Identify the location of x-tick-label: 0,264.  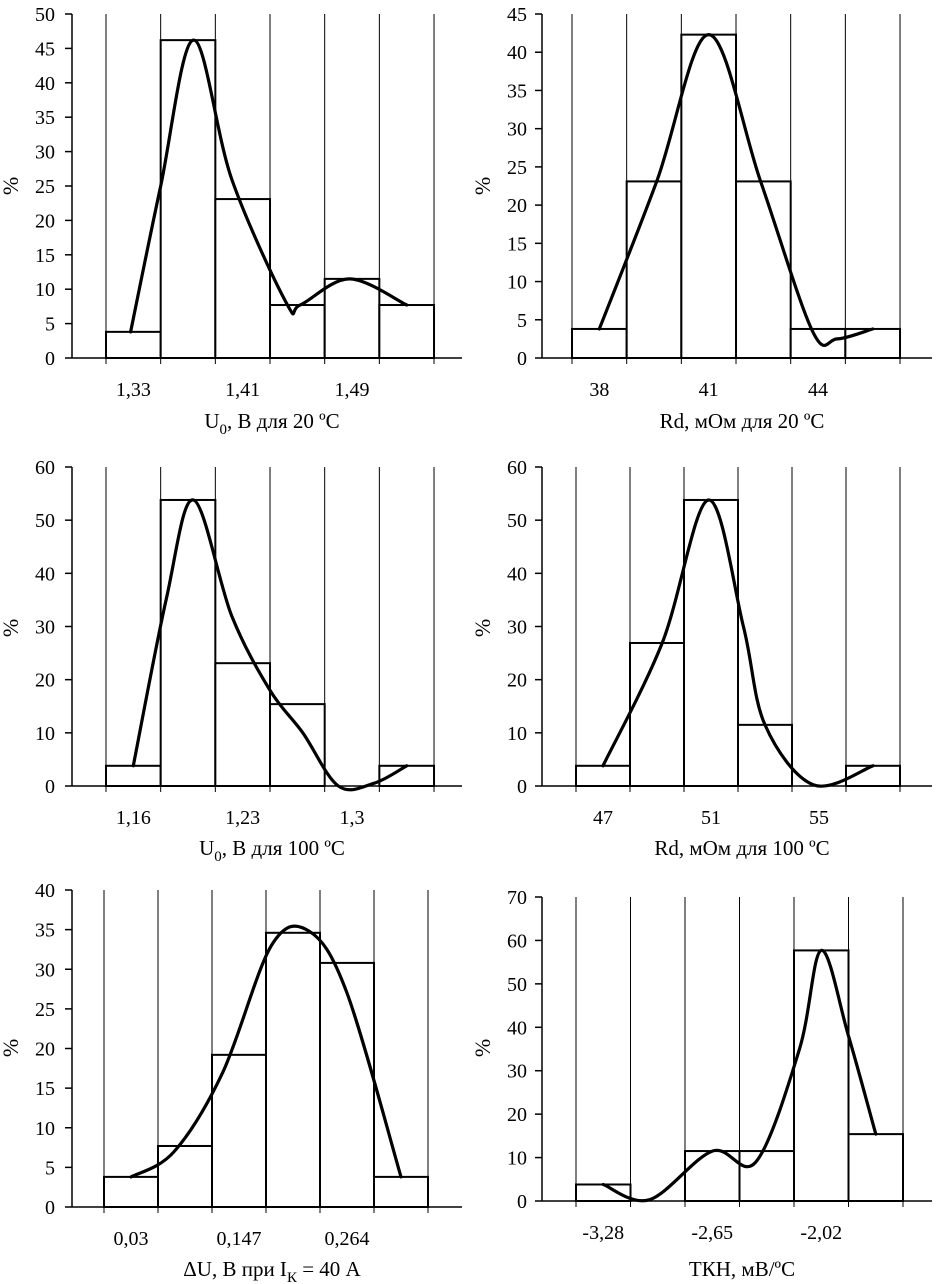
(347, 1239).